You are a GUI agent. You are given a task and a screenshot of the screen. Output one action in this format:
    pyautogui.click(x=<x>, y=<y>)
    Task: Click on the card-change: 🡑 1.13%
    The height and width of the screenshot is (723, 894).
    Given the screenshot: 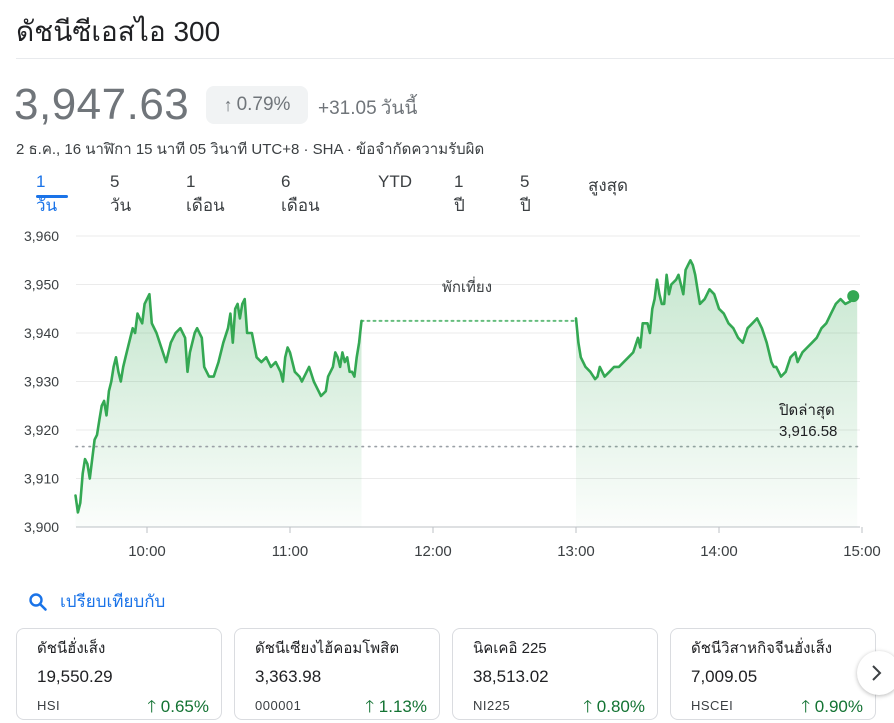 What is the action you would take?
    pyautogui.click(x=396, y=708)
    